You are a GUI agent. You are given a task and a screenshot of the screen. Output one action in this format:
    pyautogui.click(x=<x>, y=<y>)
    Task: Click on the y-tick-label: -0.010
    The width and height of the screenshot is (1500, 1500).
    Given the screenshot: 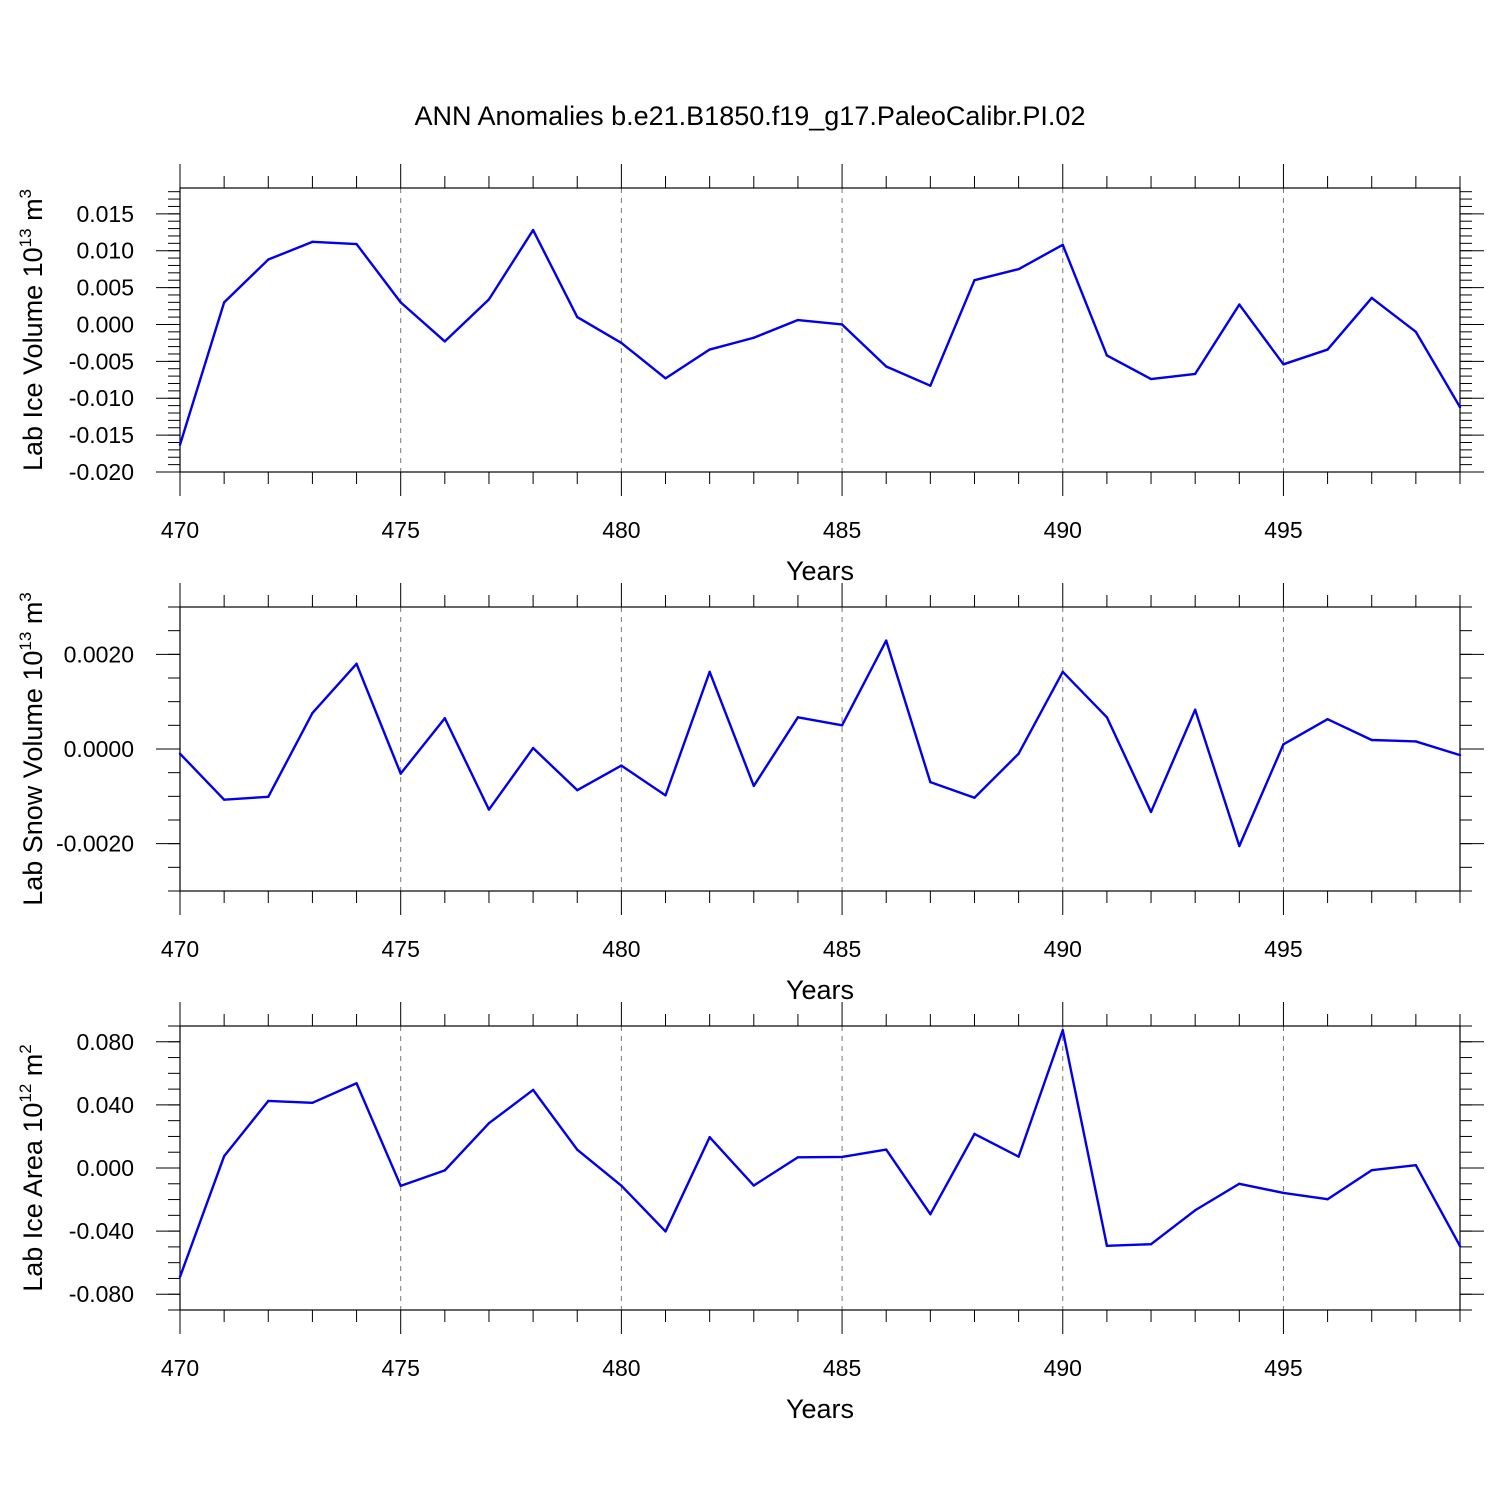 What is the action you would take?
    pyautogui.click(x=101, y=398)
    